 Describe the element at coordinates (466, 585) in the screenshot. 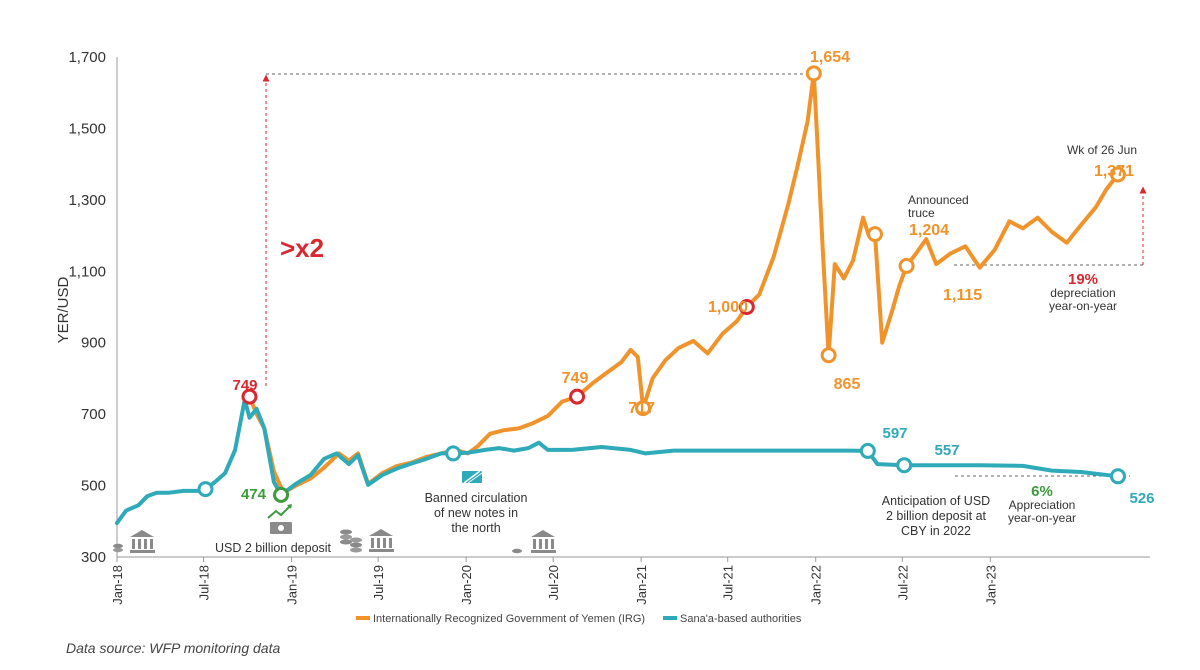

I see `x-tick-label: Jan-20` at that location.